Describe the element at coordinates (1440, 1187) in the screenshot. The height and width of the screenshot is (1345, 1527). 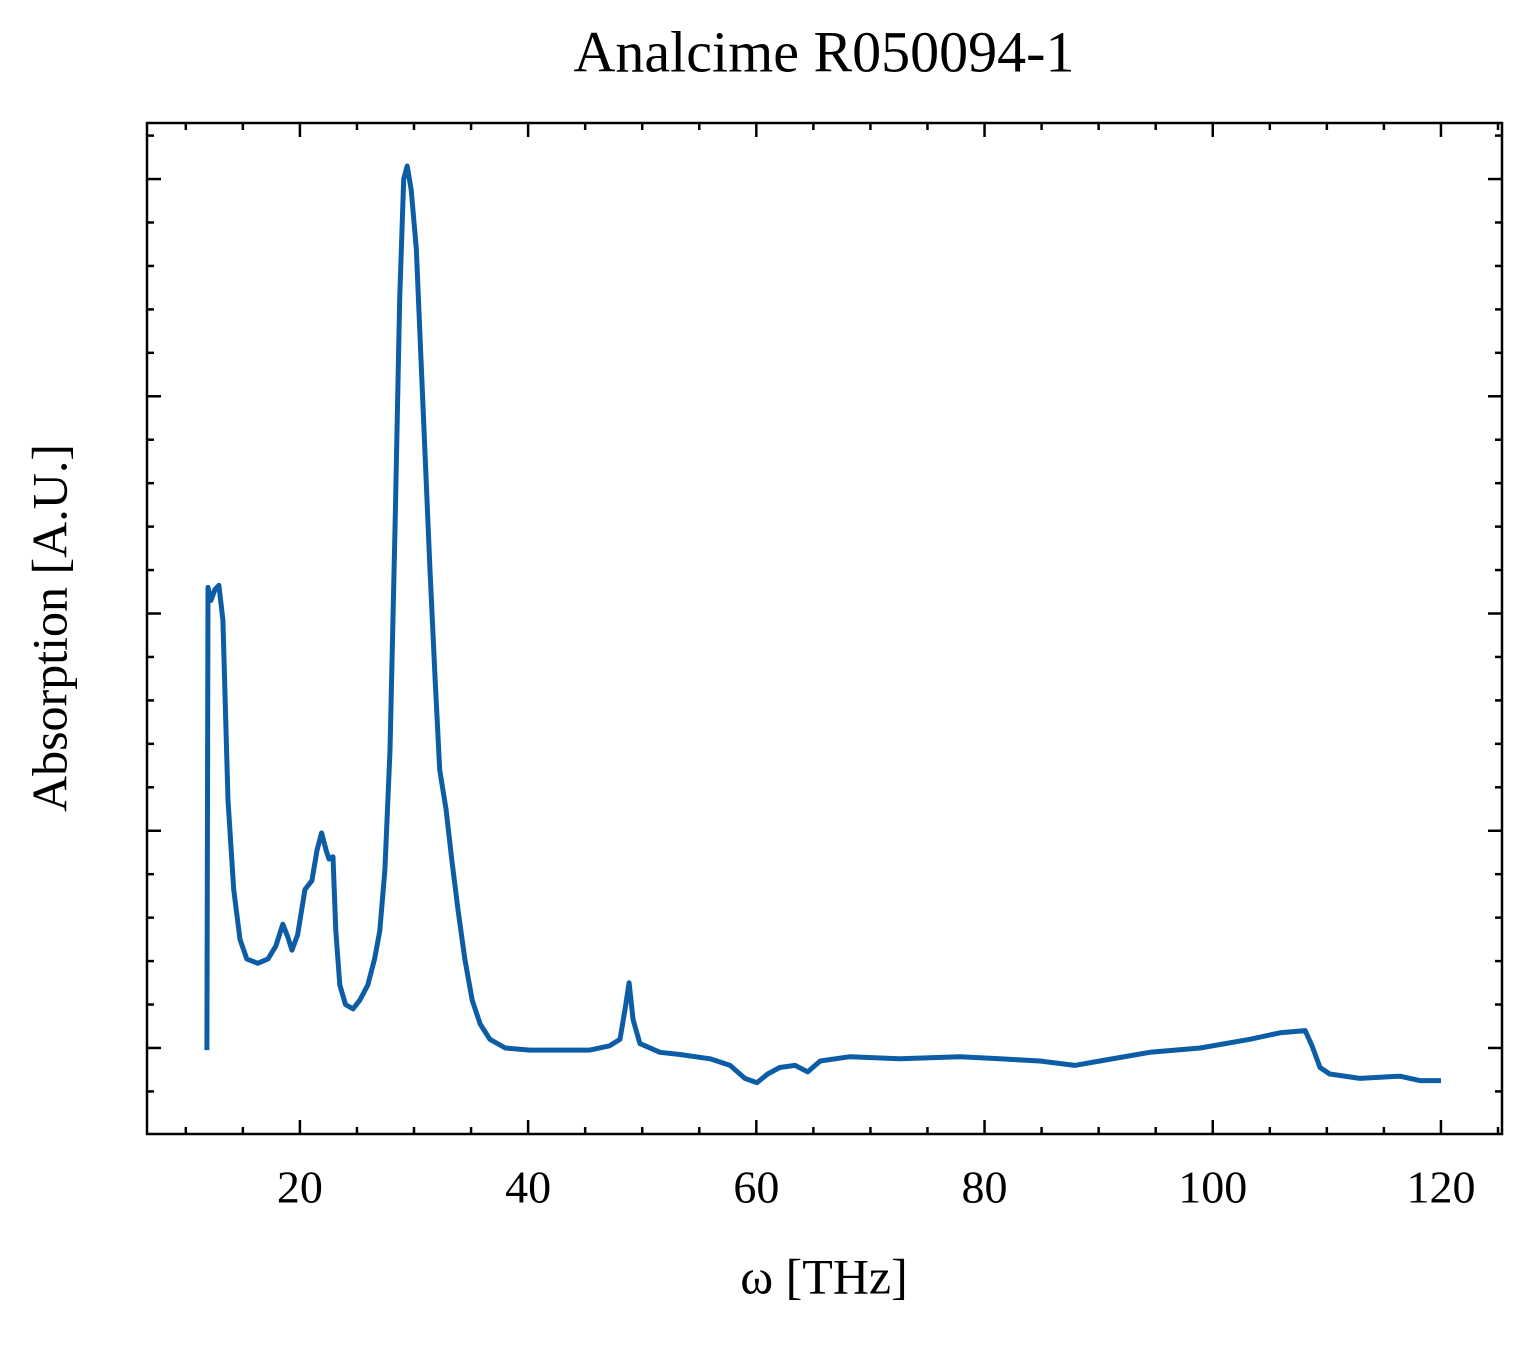
I see `x-tick-label: 120` at that location.